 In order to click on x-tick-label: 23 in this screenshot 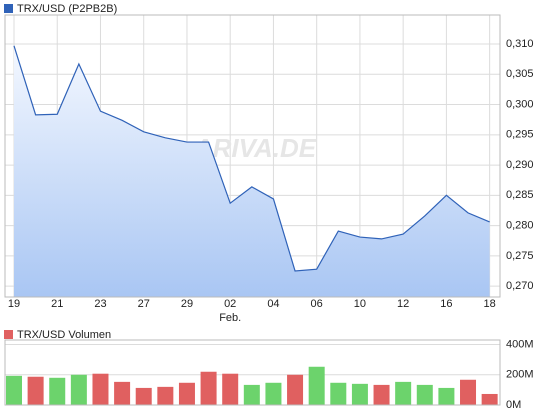, I will do `click(100, 304)`.